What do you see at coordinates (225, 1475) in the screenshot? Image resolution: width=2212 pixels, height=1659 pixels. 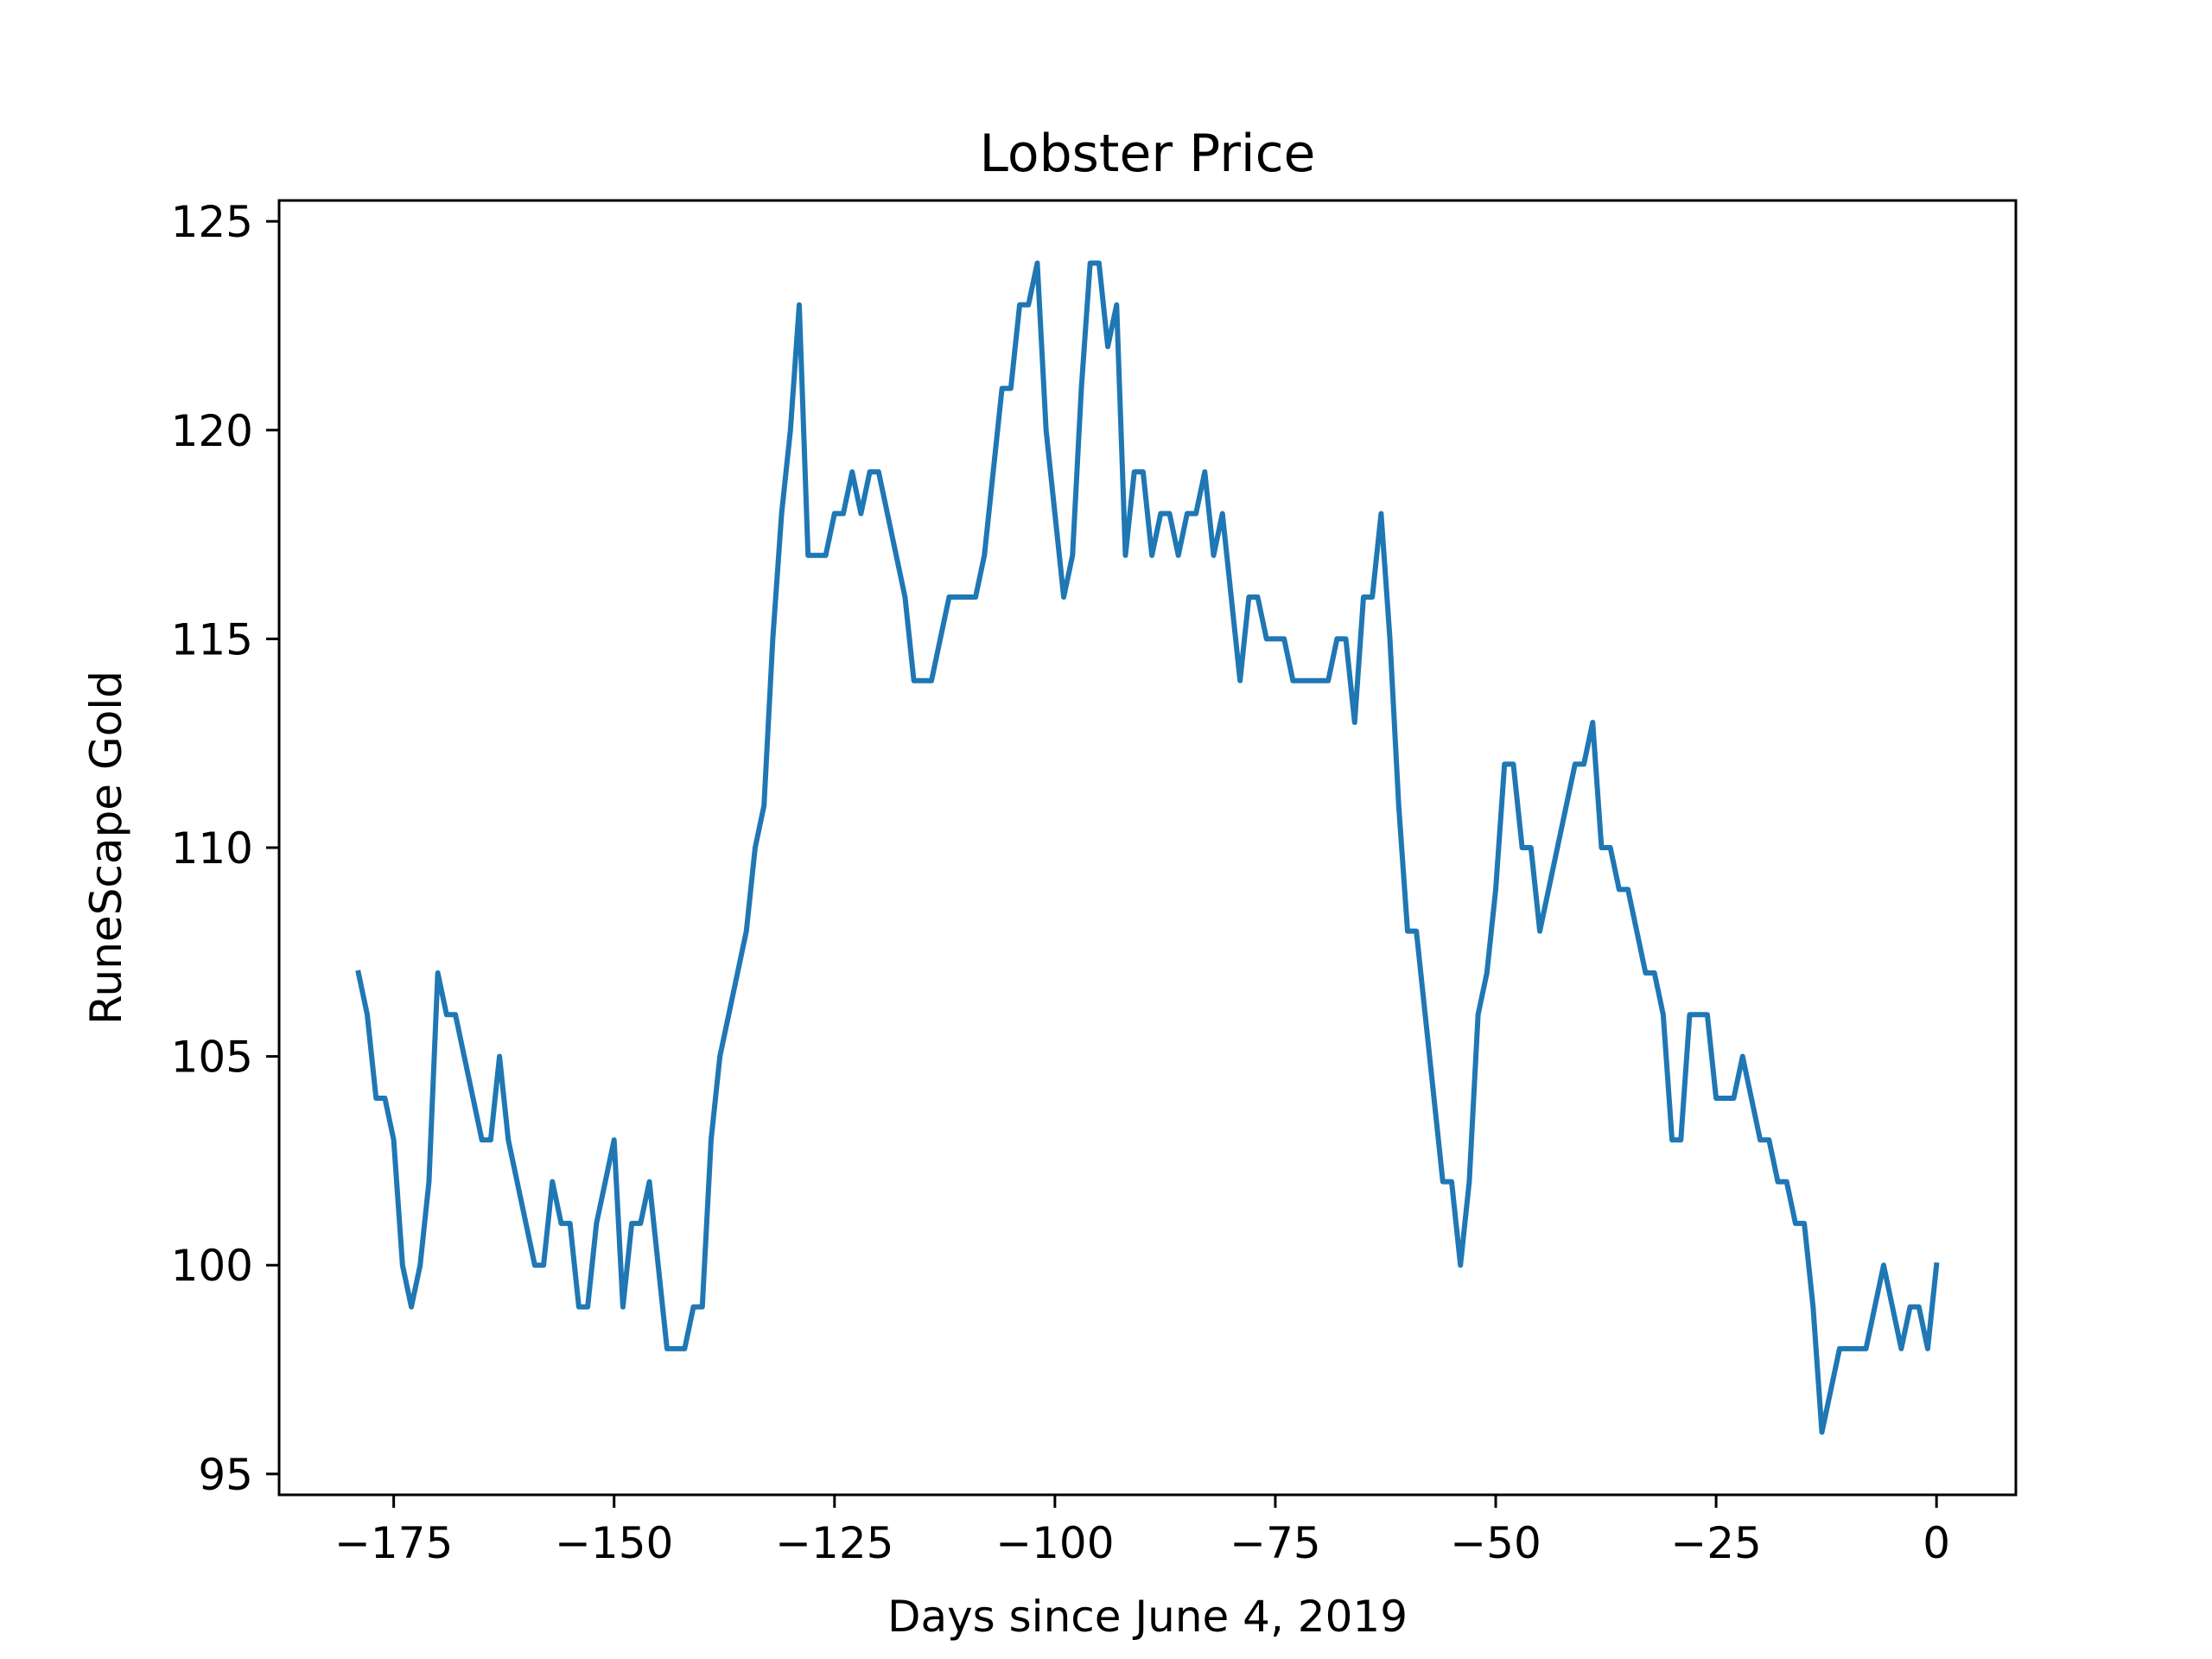 I see `y-tick-label: 95` at bounding box center [225, 1475].